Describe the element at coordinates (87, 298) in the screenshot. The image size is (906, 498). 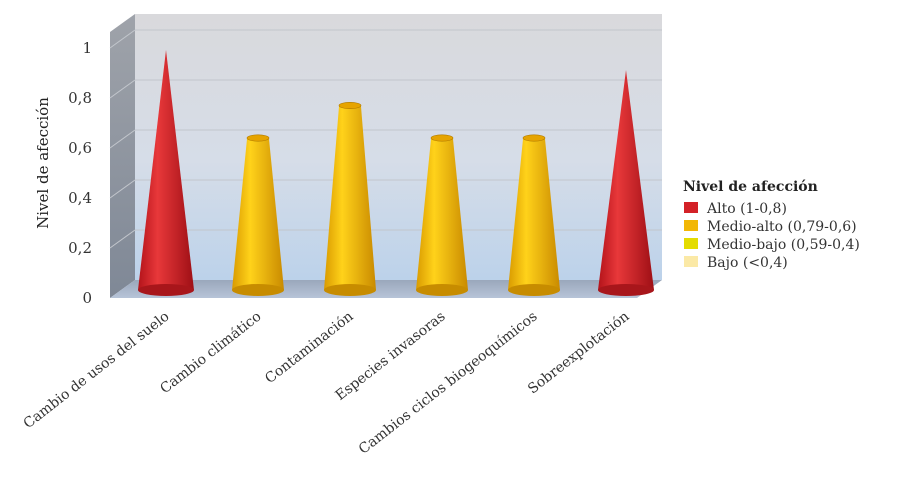
I see `y-tick-label: 0` at that location.